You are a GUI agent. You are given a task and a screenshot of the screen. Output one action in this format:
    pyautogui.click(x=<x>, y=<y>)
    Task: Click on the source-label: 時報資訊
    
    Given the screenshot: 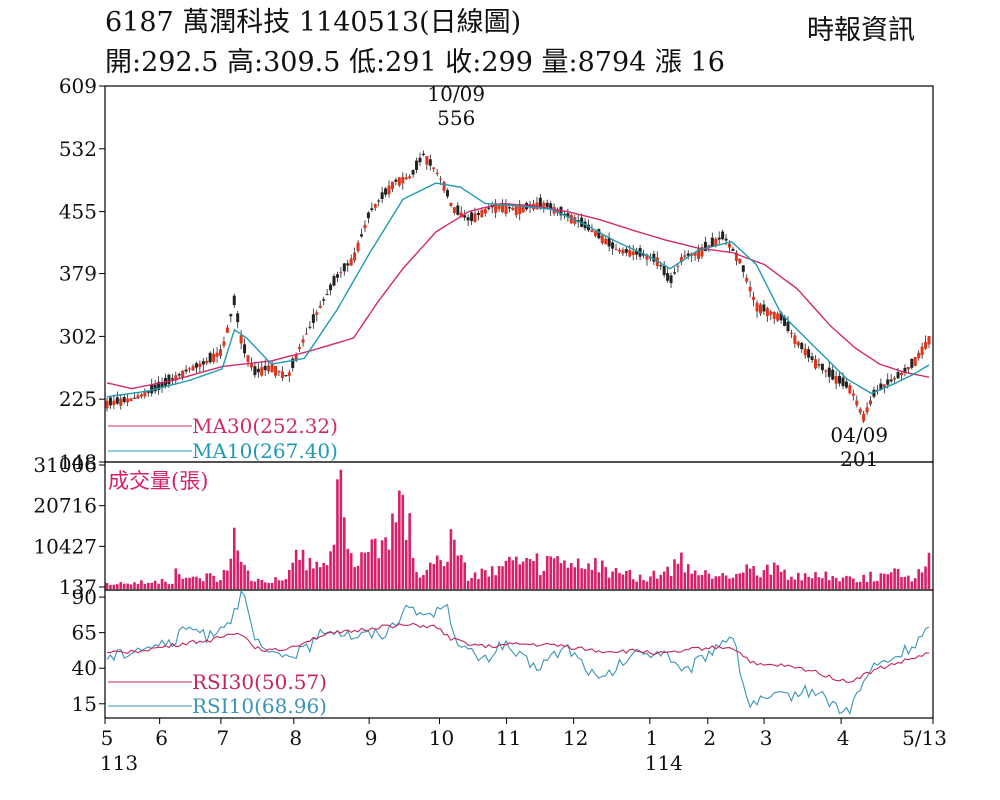 What is the action you would take?
    pyautogui.click(x=861, y=31)
    